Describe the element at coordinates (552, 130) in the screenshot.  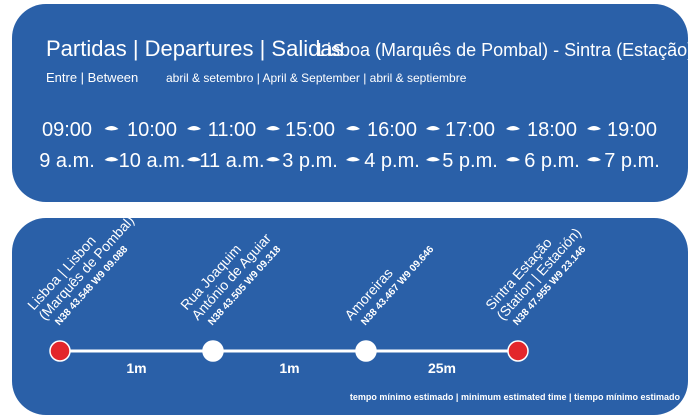
I see `time-24h: 18:00` at that location.